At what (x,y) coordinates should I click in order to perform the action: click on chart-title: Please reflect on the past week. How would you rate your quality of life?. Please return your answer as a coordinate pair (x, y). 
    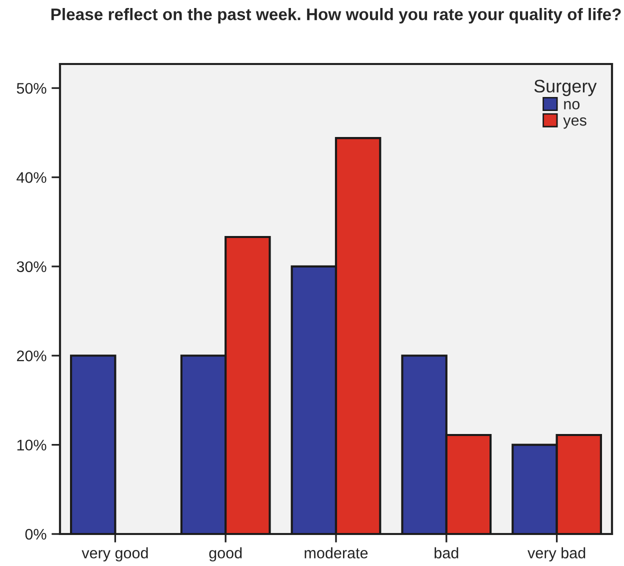
    Looking at the image, I should click on (336, 16).